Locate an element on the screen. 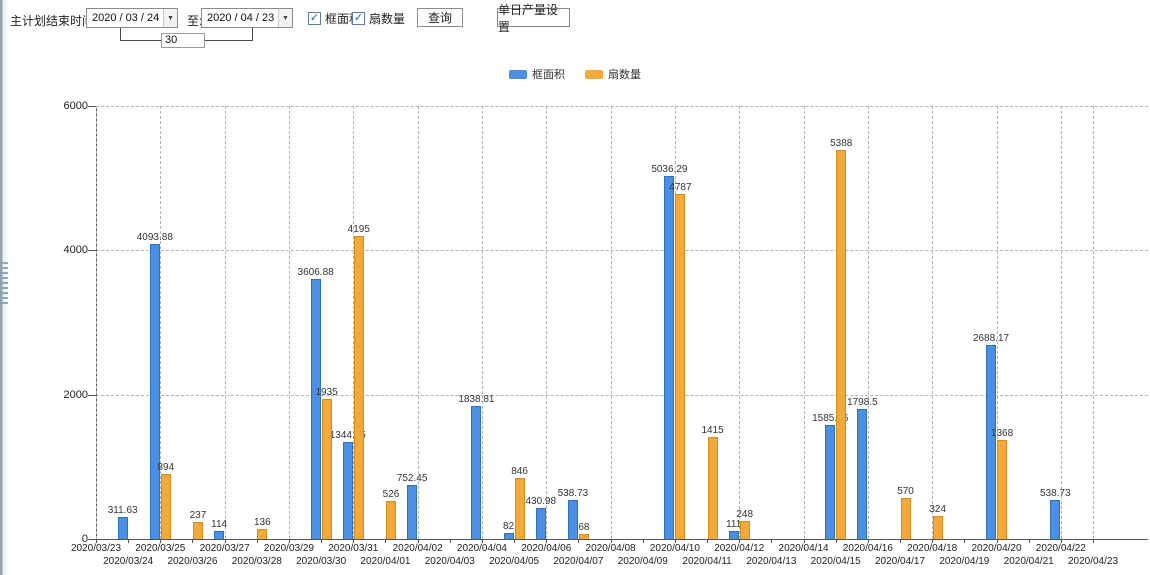 The image size is (1150, 575). start-date-picker: 2020 / 03 / 24 ▼ is located at coordinates (132, 18).